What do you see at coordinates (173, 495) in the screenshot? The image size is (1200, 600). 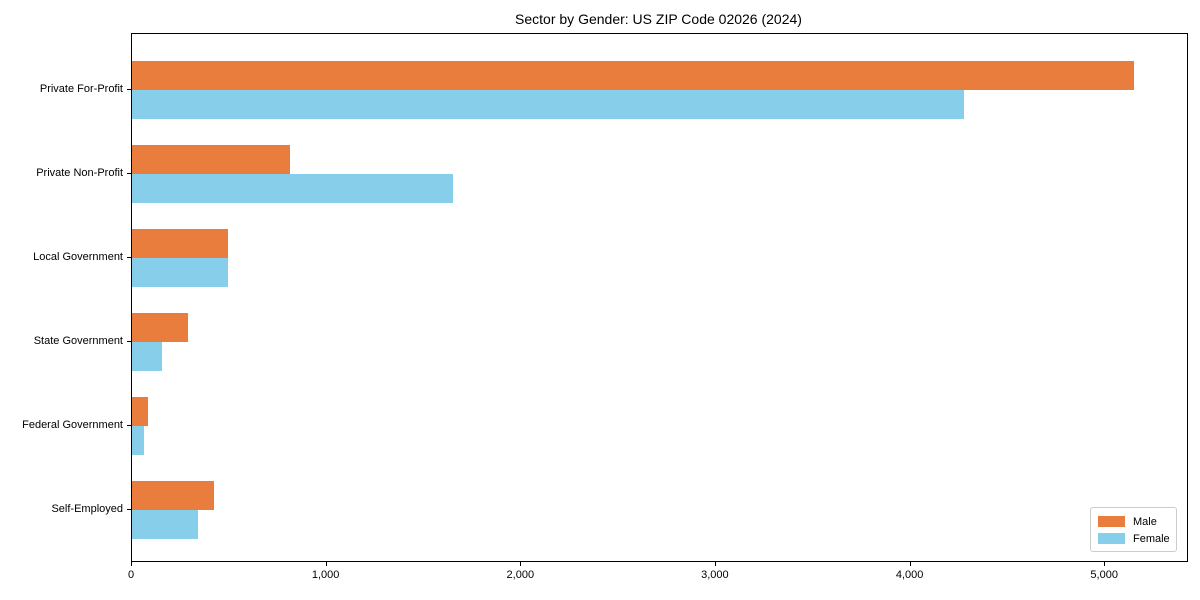 I see `bar-male-self-employed` at bounding box center [173, 495].